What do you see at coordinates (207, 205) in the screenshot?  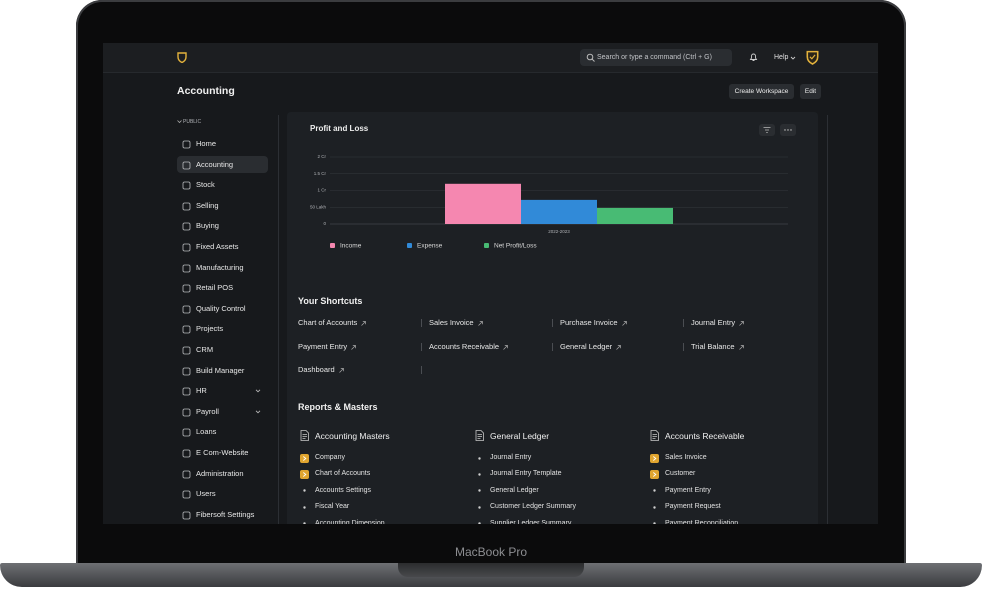 I see `sidebar-item: Selling` at bounding box center [207, 205].